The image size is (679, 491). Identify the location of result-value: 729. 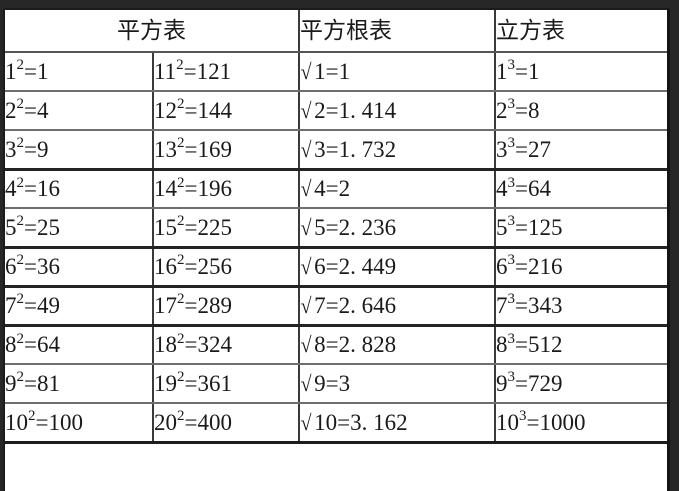
(545, 383).